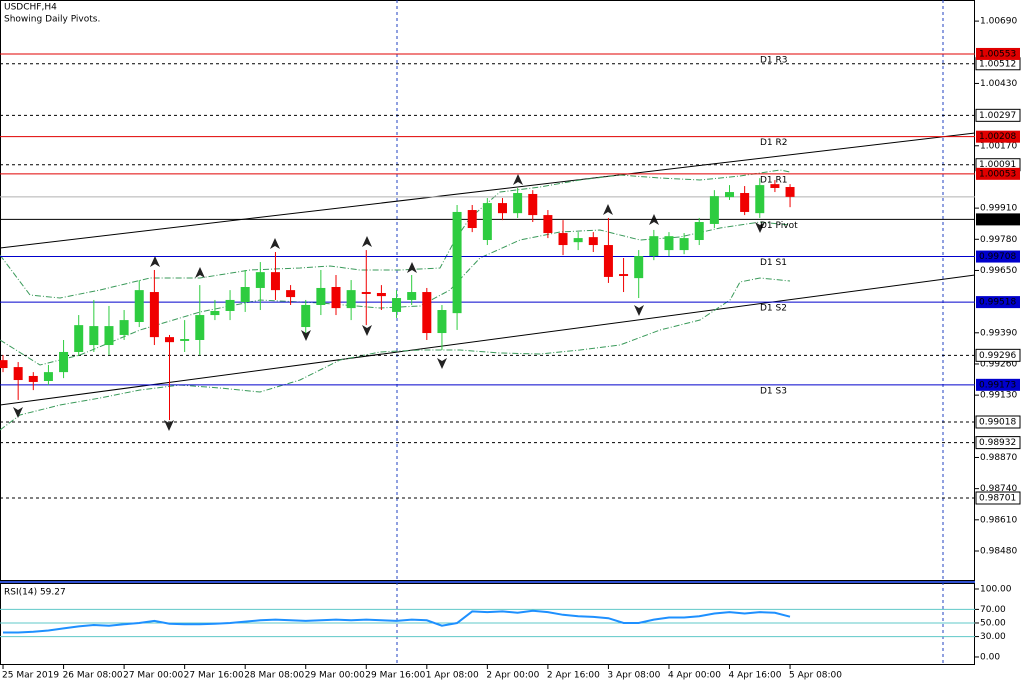 The height and width of the screenshot is (683, 1024). I want to click on pivot-value: 1.00553, so click(997, 54).